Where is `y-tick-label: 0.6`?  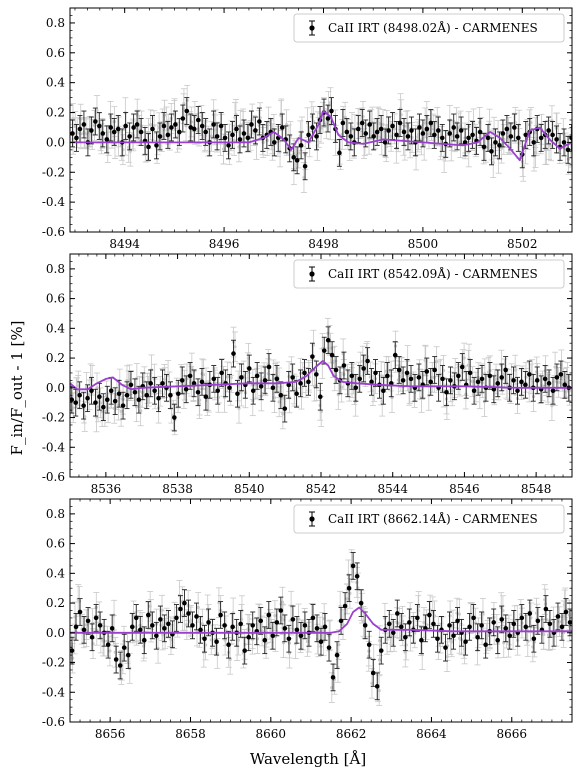
y-tick-label: 0.6 is located at coordinates (55, 299).